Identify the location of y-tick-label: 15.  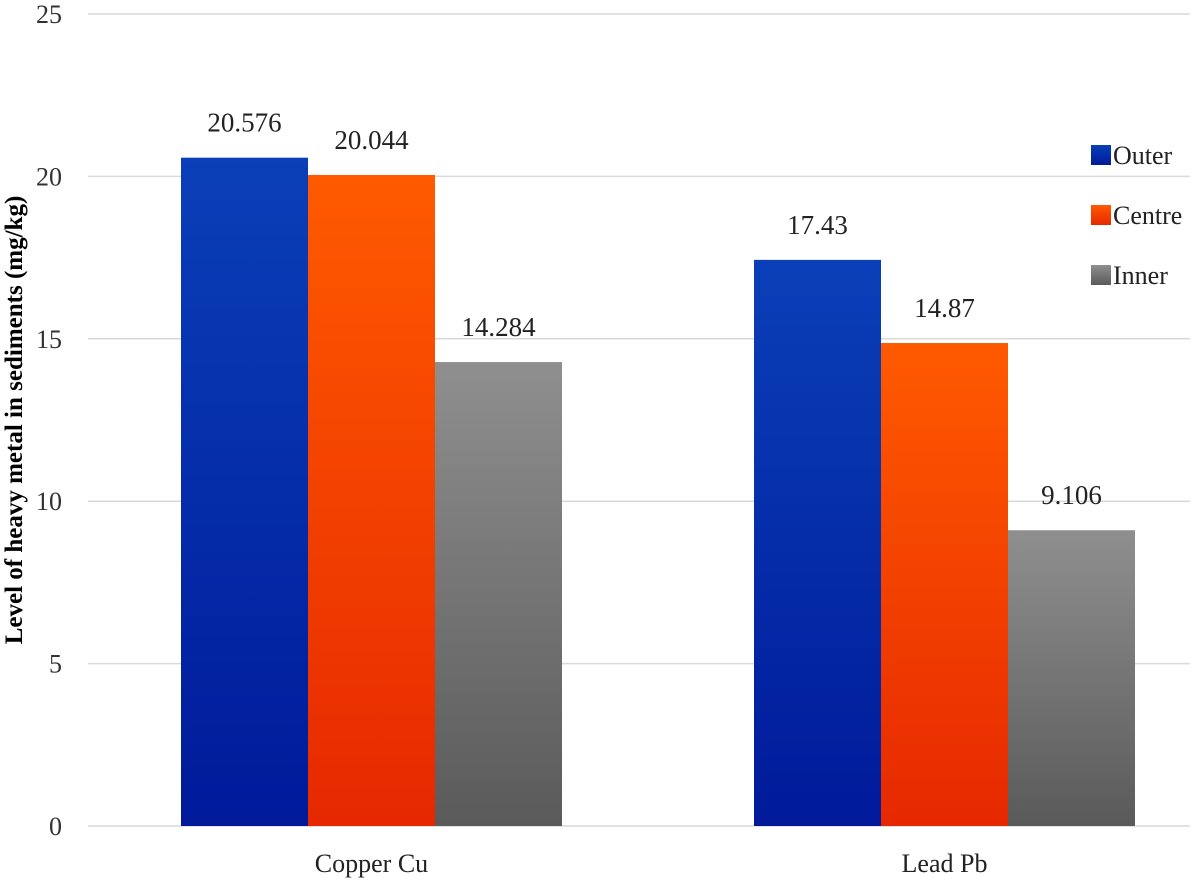
(49, 339).